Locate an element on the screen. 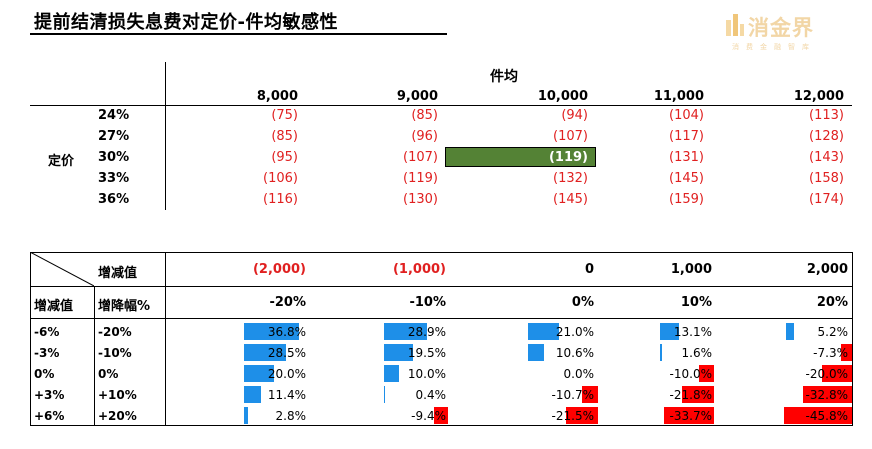 The height and width of the screenshot is (449, 872). data-bar-label: 5.2% is located at coordinates (833, 332).